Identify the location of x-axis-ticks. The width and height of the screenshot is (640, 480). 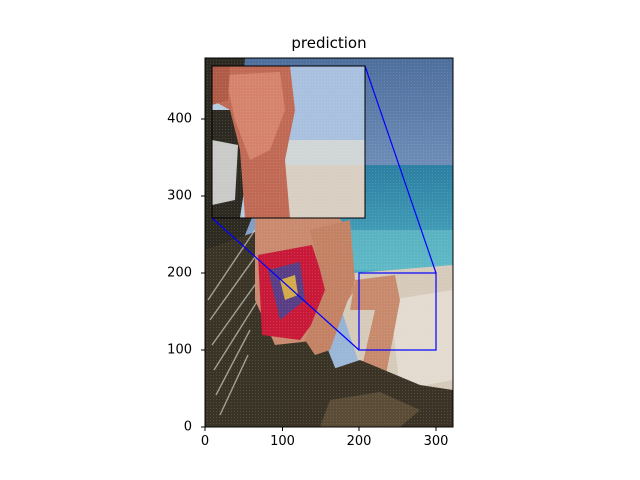
(320, 429).